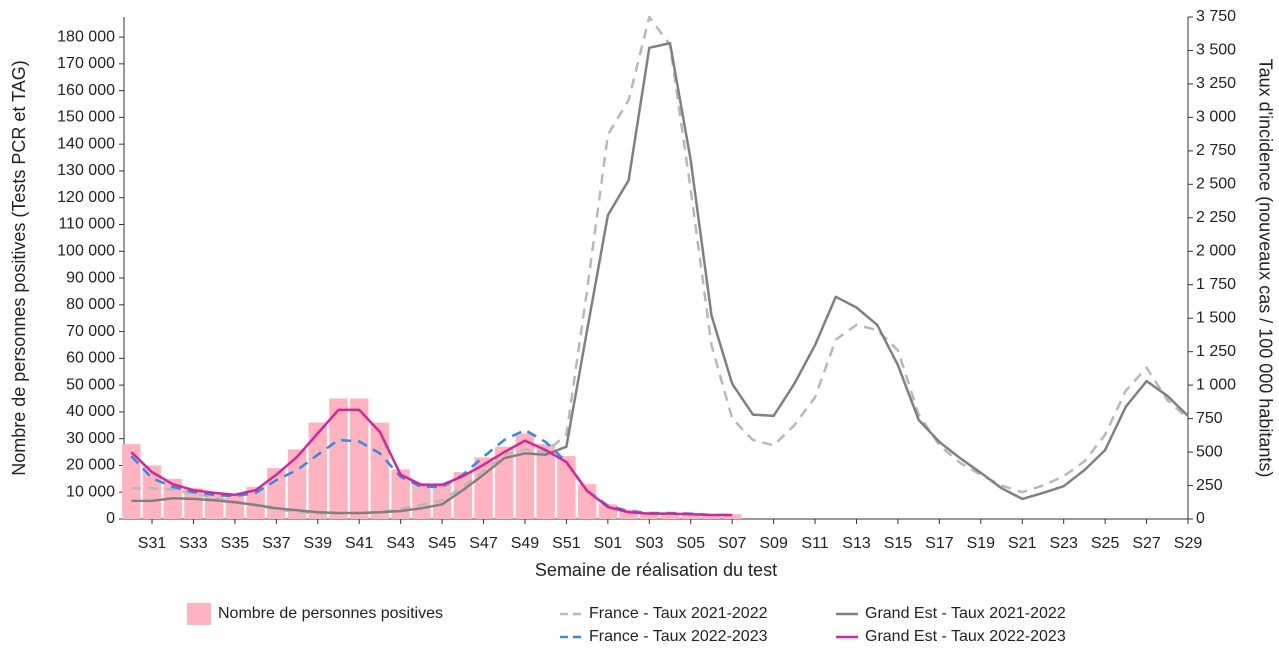  Describe the element at coordinates (525, 543) in the screenshot. I see `x-tick-label: S49` at that location.